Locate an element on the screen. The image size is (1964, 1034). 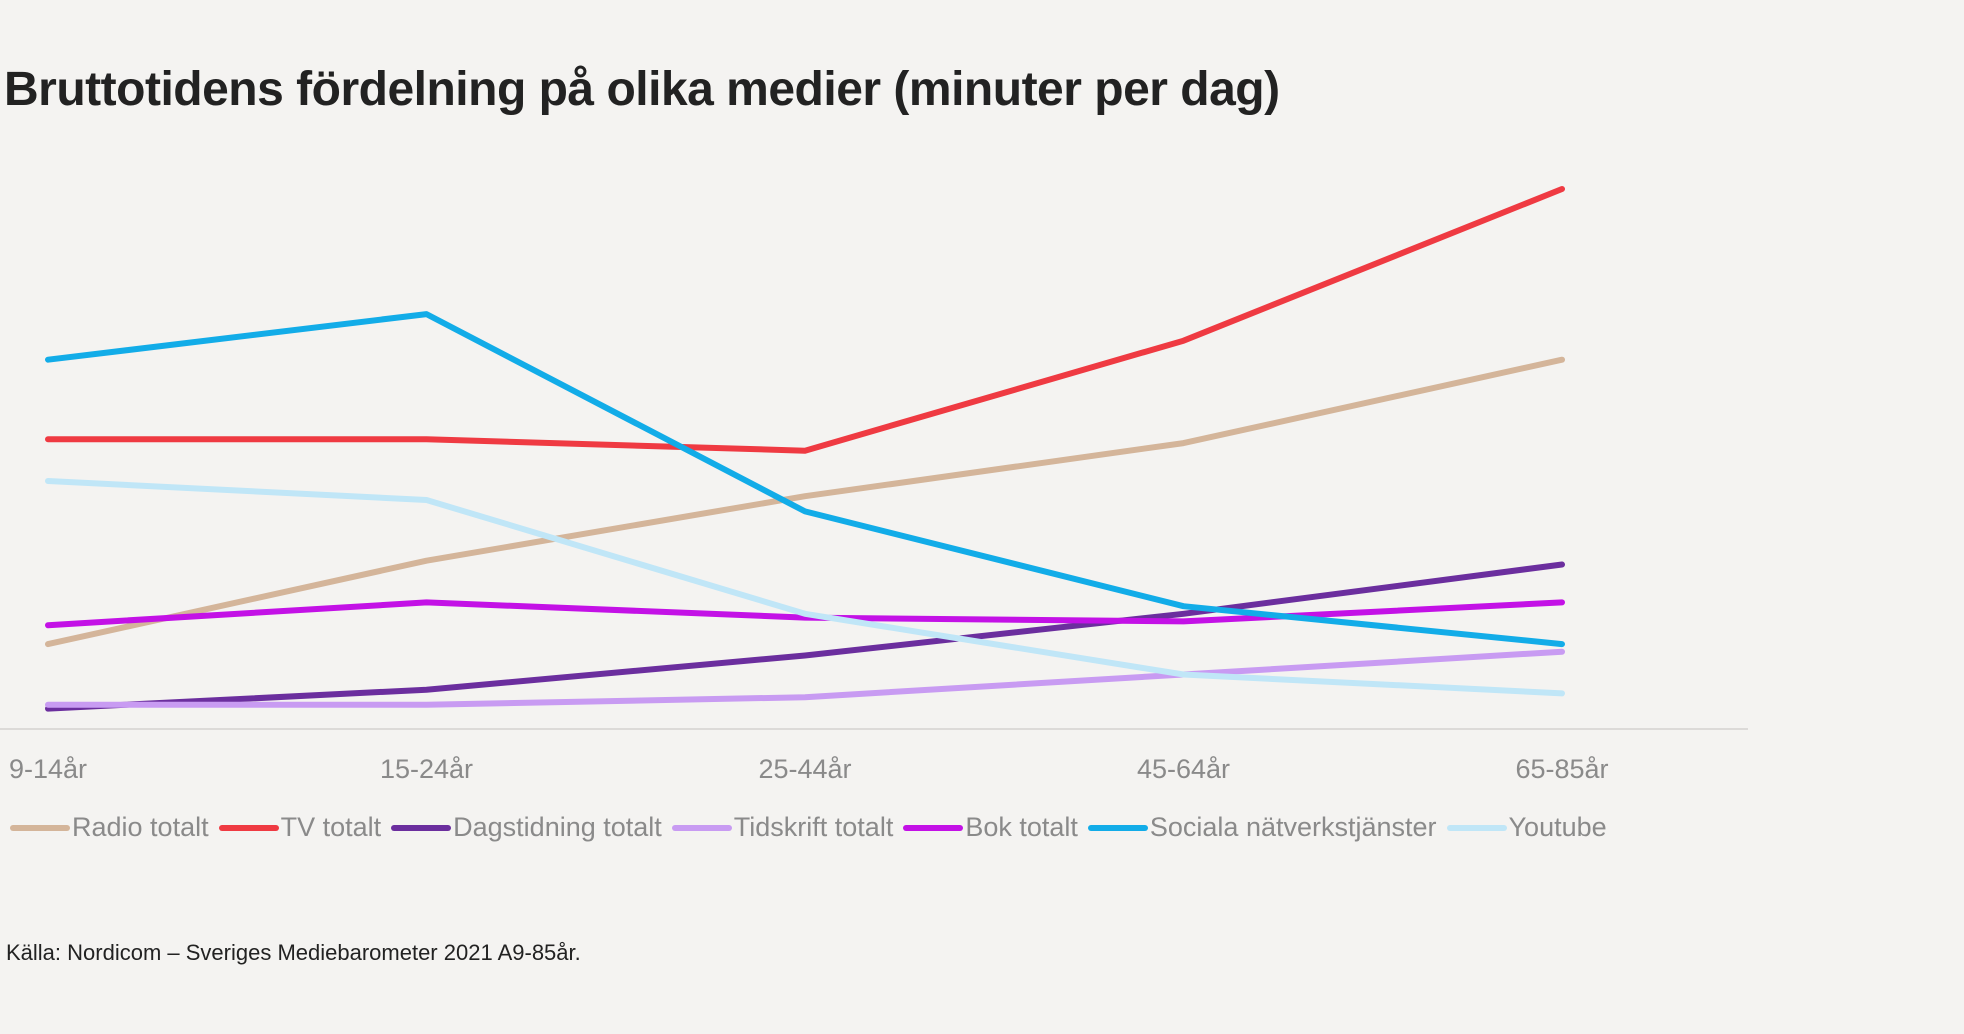
x-tick-labels: 9-14år 15-24år 25-44år 45-64år 65-85år is located at coordinates (809, 769).